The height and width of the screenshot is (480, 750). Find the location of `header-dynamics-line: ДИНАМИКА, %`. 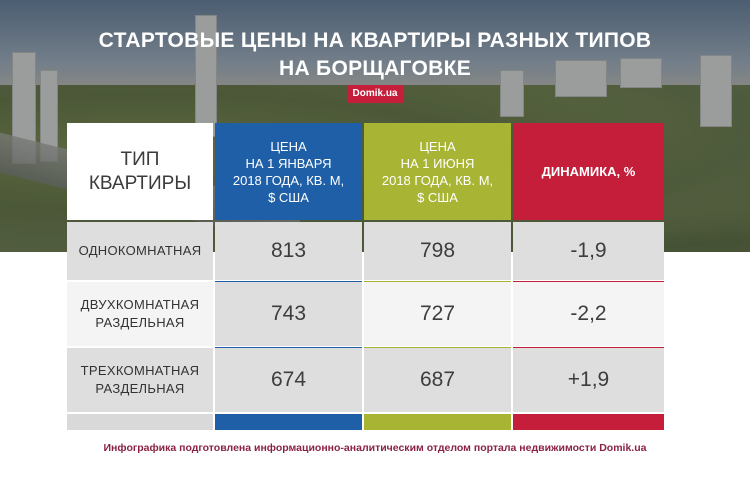

header-dynamics-line: ДИНАМИКА, % is located at coordinates (588, 171).